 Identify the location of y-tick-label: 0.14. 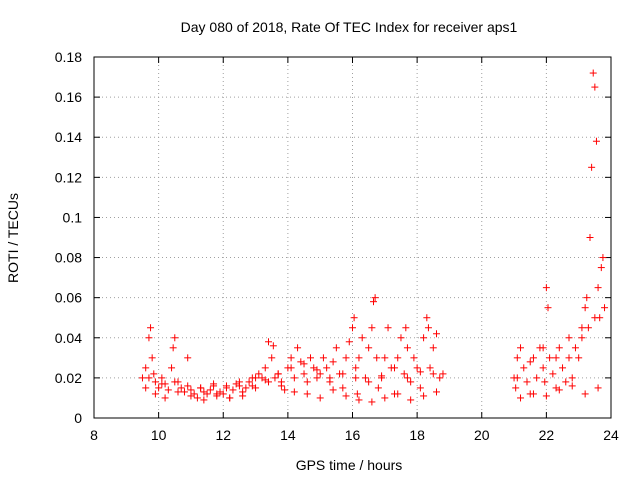
(68, 137).